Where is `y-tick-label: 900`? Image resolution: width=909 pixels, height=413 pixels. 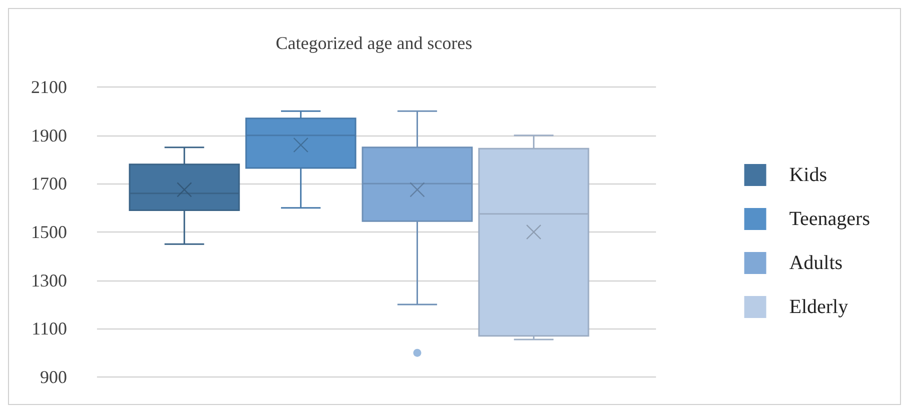
y-tick-label: 900 is located at coordinates (53, 377).